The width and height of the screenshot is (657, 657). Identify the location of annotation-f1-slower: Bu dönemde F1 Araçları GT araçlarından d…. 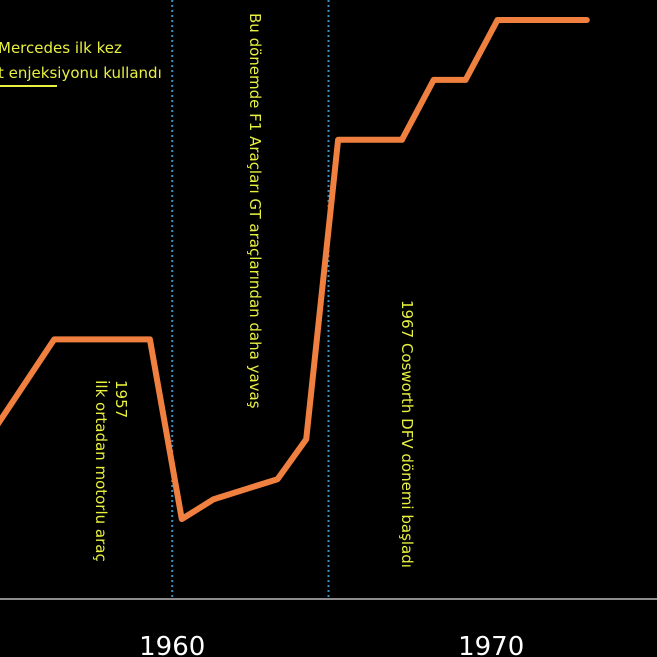
(255, 211).